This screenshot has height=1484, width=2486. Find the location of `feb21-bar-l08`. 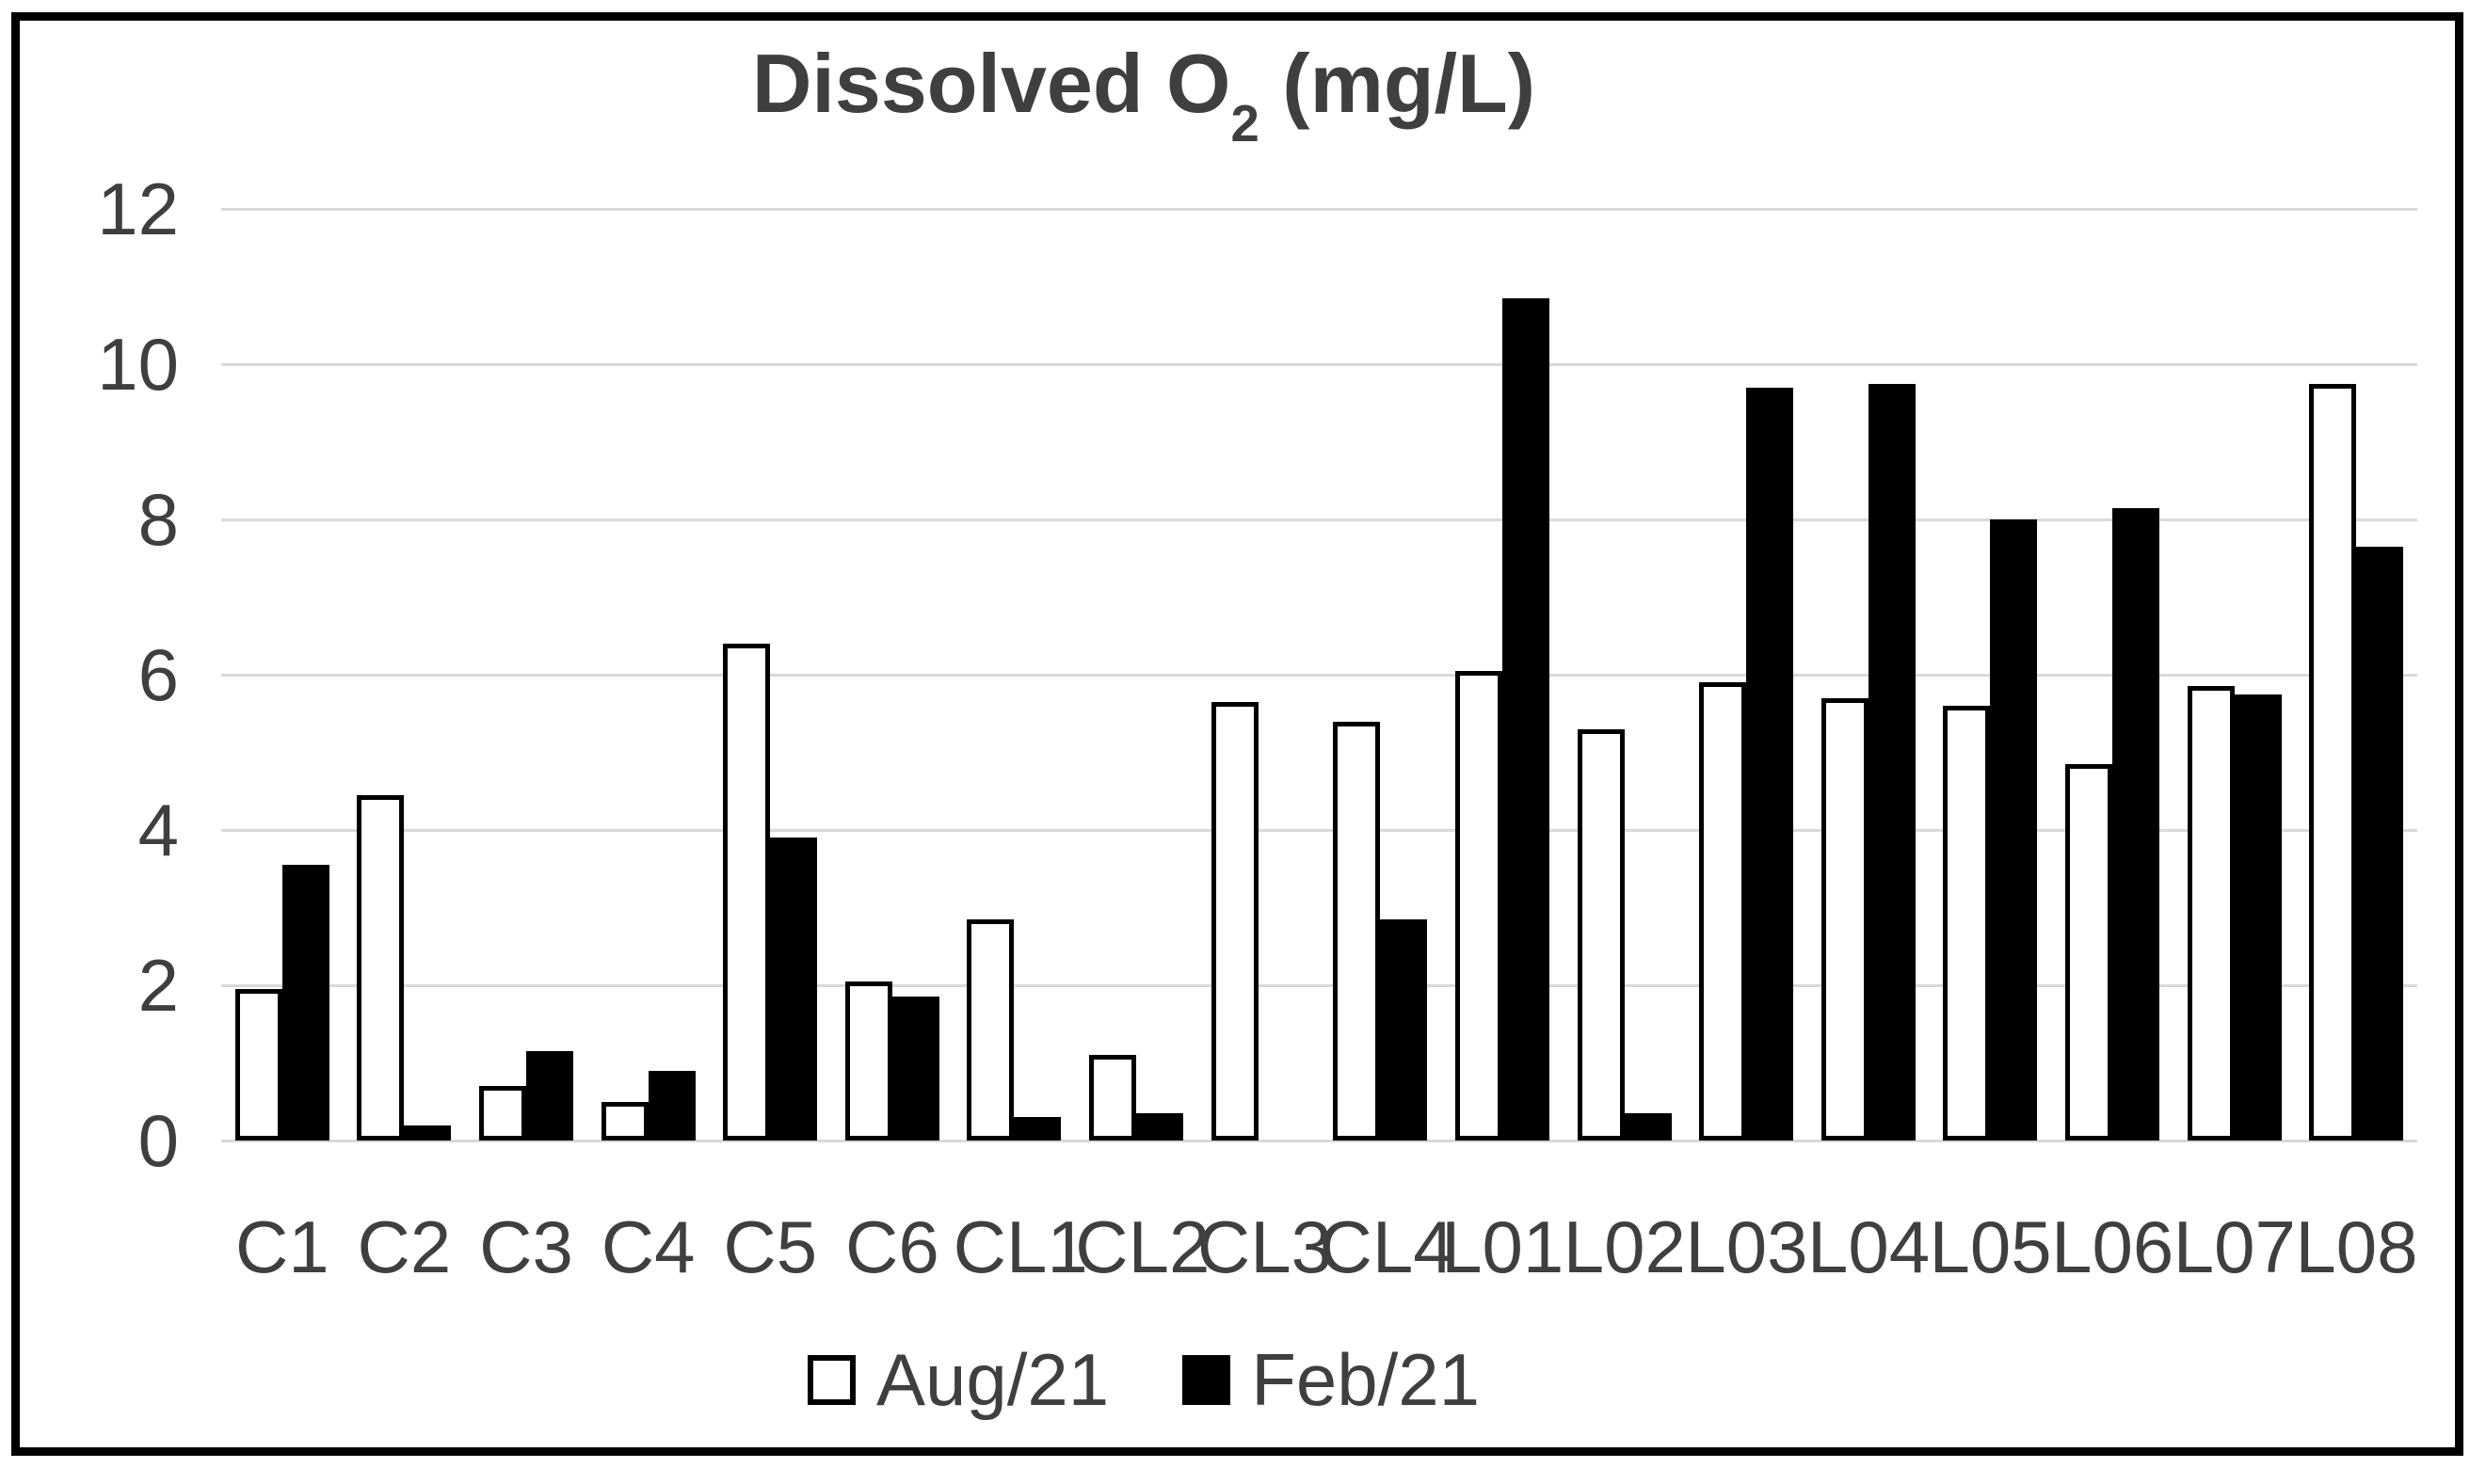

feb21-bar-l08 is located at coordinates (2380, 843).